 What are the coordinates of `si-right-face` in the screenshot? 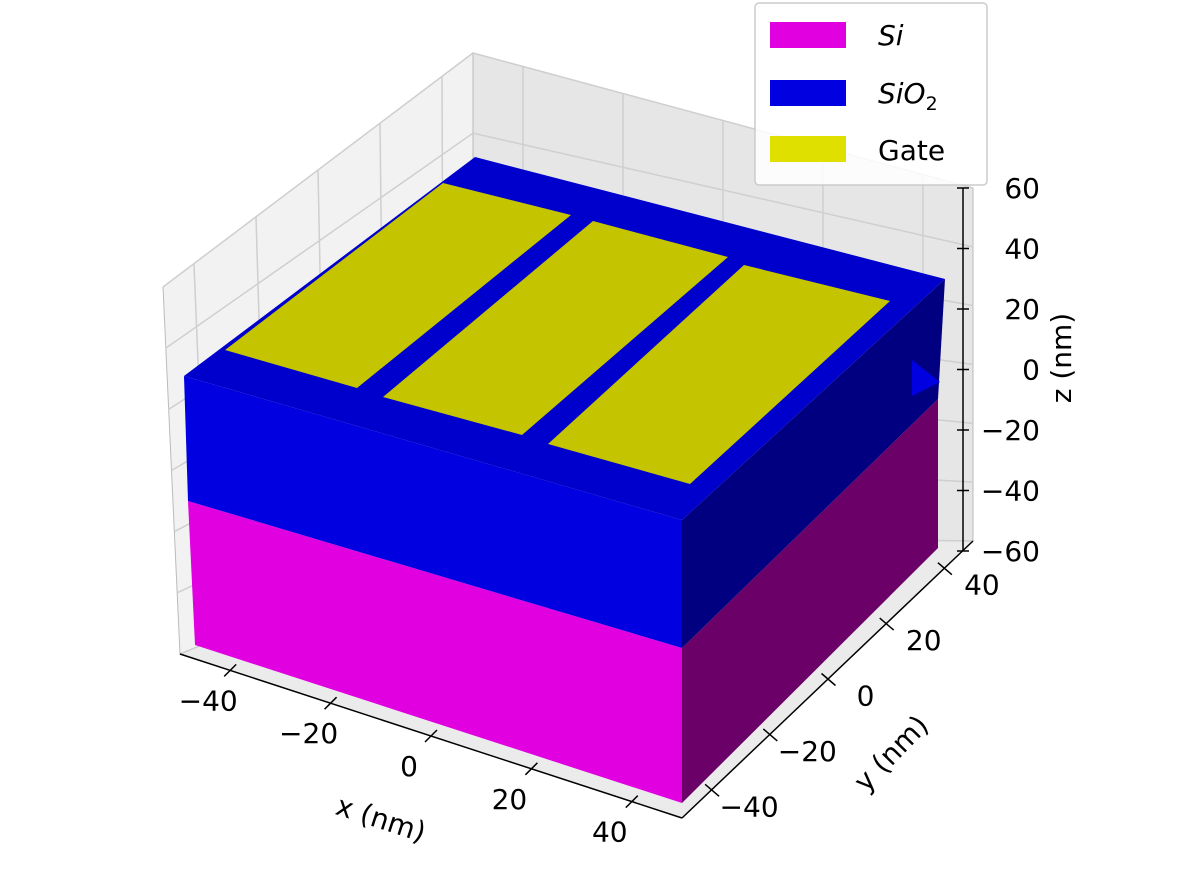 It's located at (810, 601).